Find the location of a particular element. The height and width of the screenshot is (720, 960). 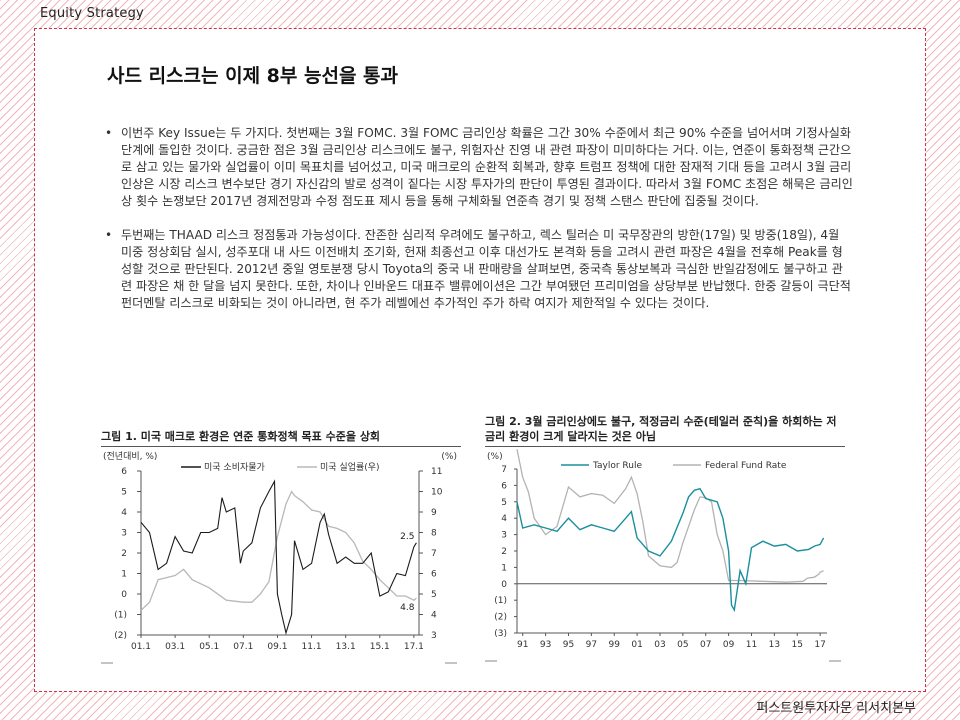

x-tick-label: 05 is located at coordinates (682, 645).